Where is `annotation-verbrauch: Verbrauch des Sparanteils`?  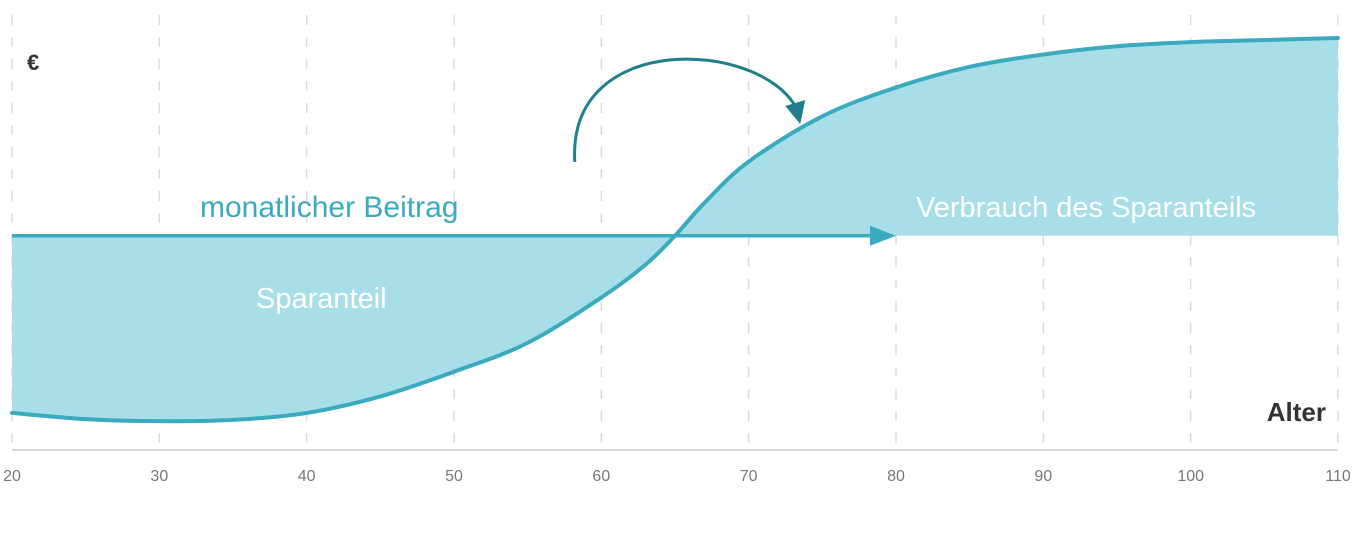 annotation-verbrauch: Verbrauch des Sparanteils is located at coordinates (1086, 208).